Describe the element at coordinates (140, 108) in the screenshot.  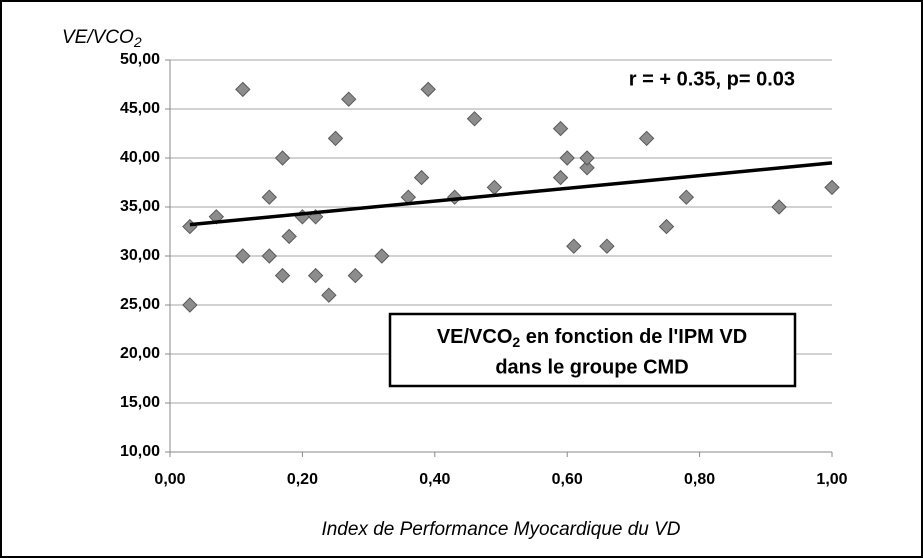
I see `y-tick-label: 45,00` at that location.